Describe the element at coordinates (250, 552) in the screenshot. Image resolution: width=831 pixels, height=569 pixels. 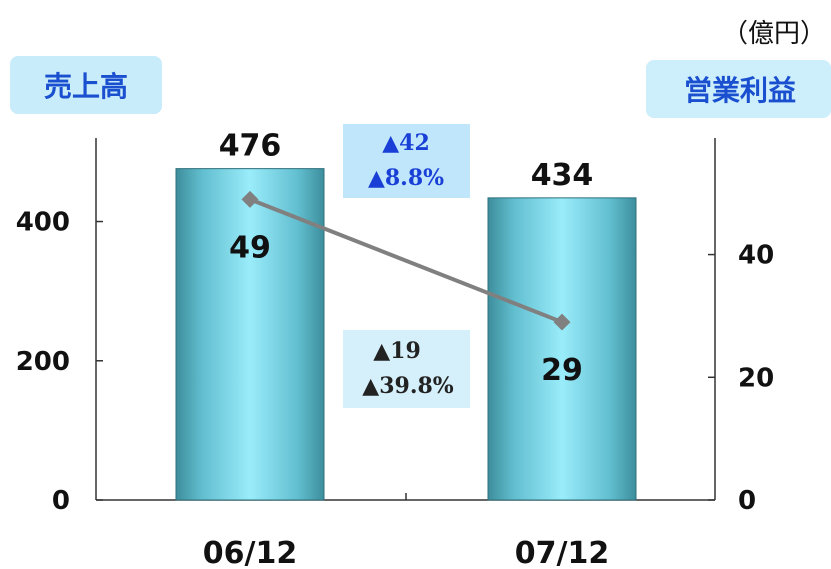
I see `category-label-06-12: 06/12` at that location.